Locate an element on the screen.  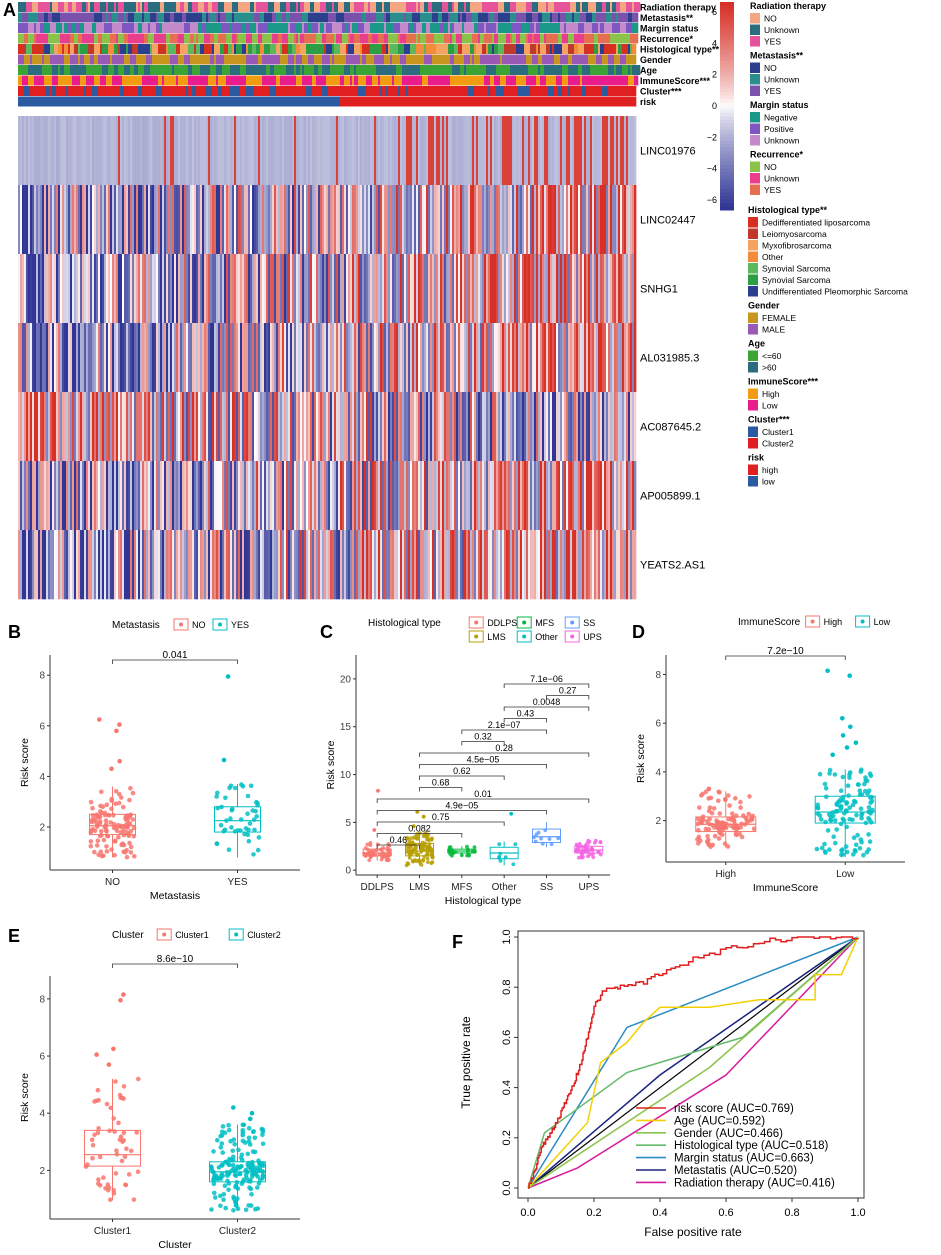
y-tick-label: 2 is located at coordinates (658, 821).